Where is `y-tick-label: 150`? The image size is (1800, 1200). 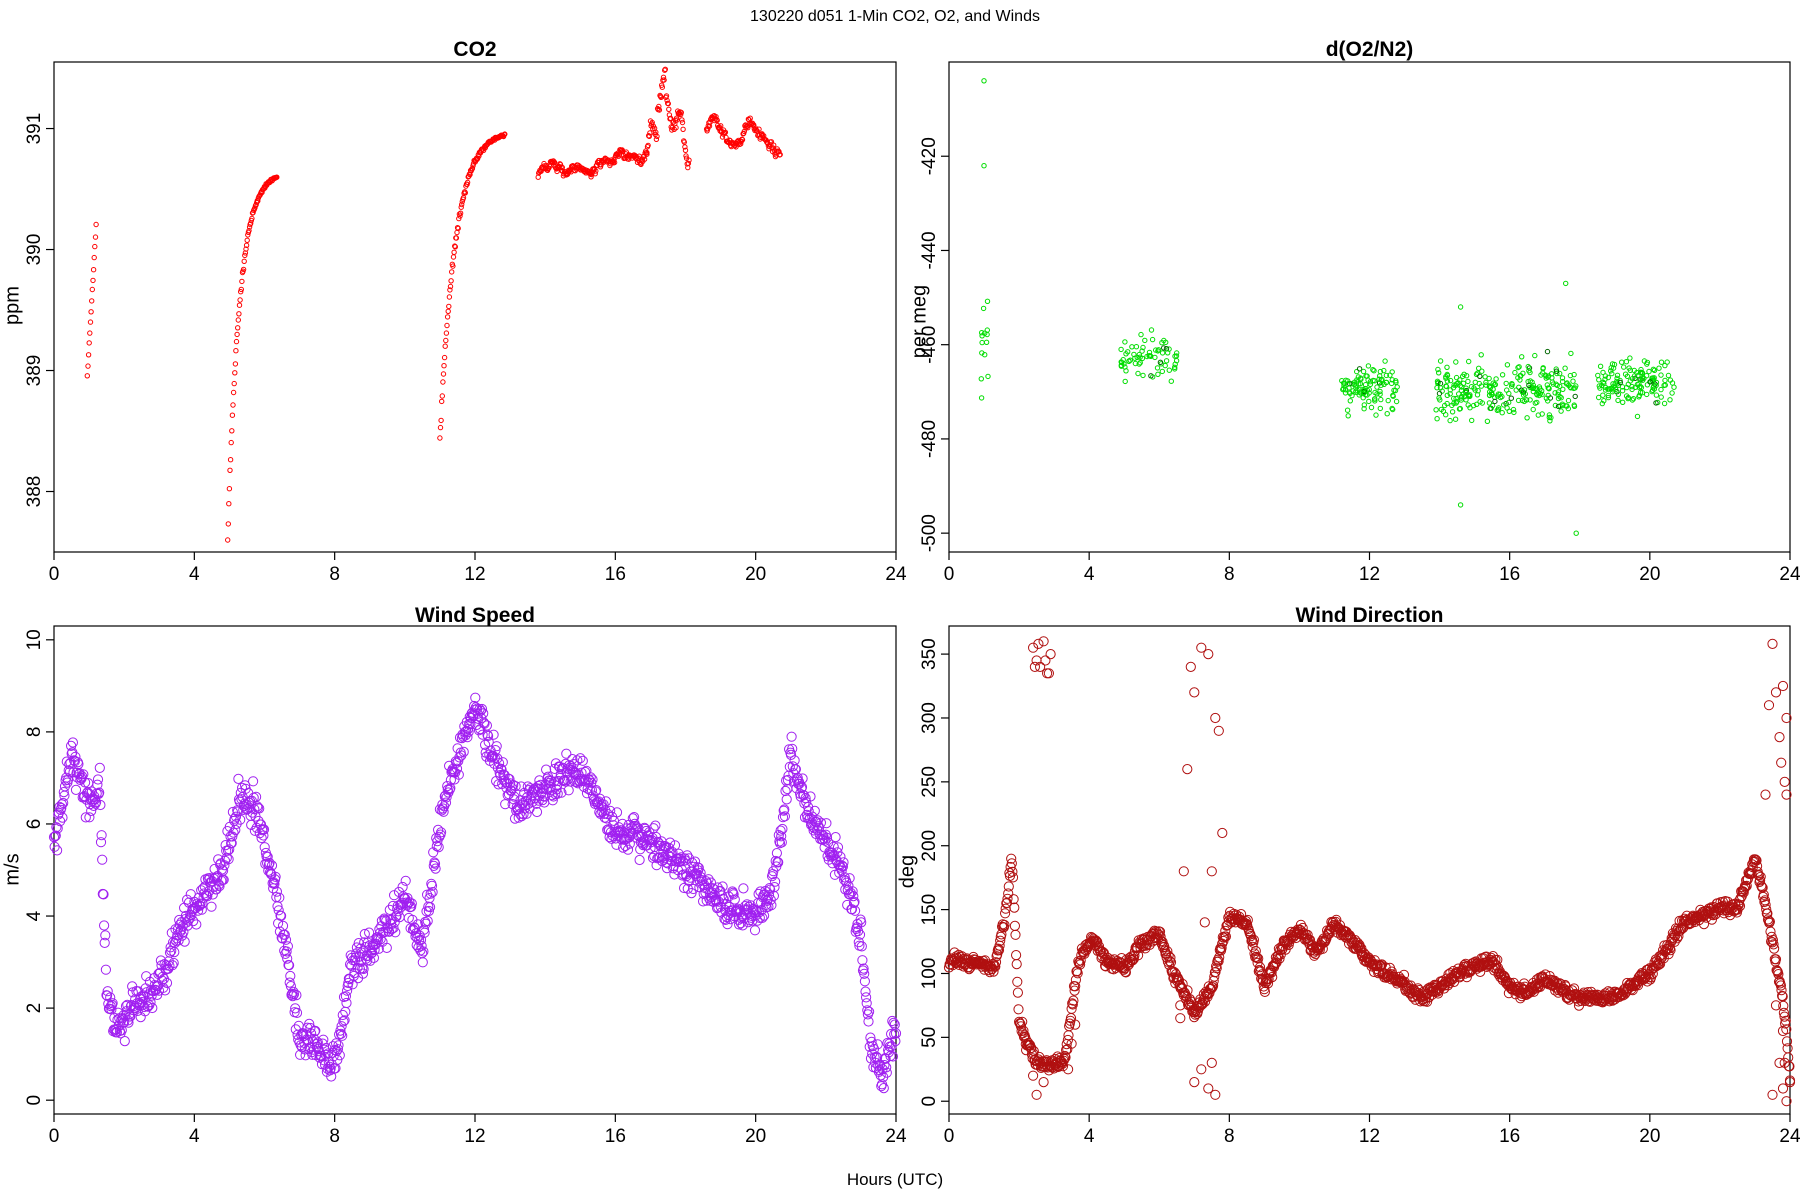
y-tick-label: 150 is located at coordinates (929, 910).